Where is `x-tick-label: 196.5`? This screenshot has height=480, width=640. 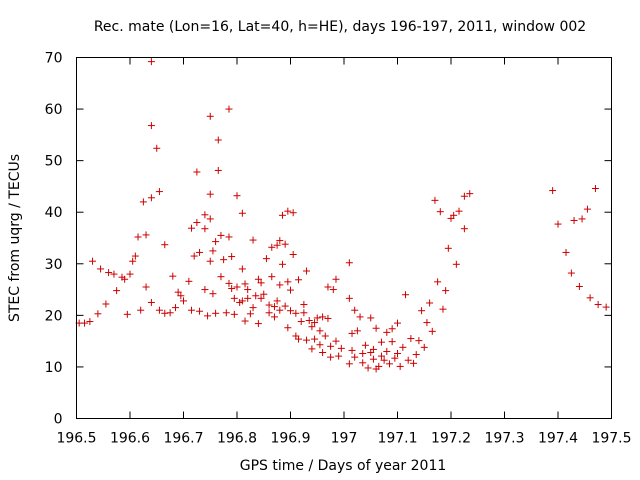 x-tick-label: 196.5 is located at coordinates (76, 439).